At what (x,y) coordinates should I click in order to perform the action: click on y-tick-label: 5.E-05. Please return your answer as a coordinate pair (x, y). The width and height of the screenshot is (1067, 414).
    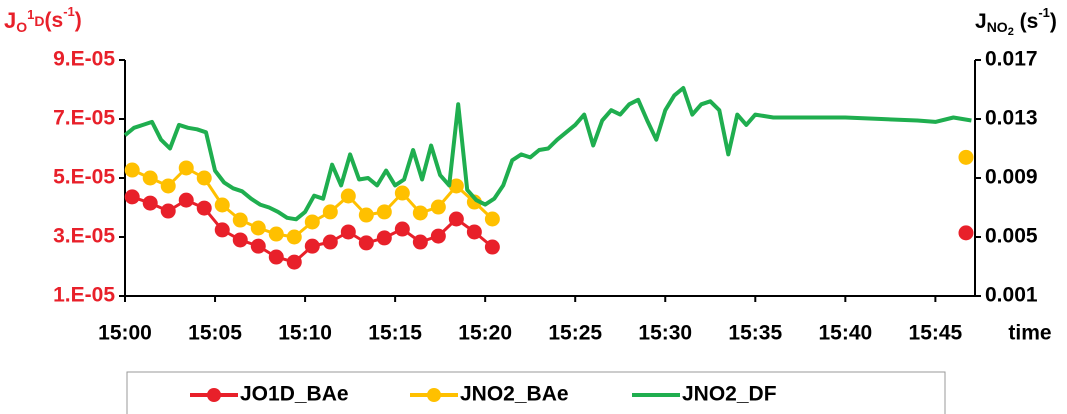
    Looking at the image, I should click on (84, 177).